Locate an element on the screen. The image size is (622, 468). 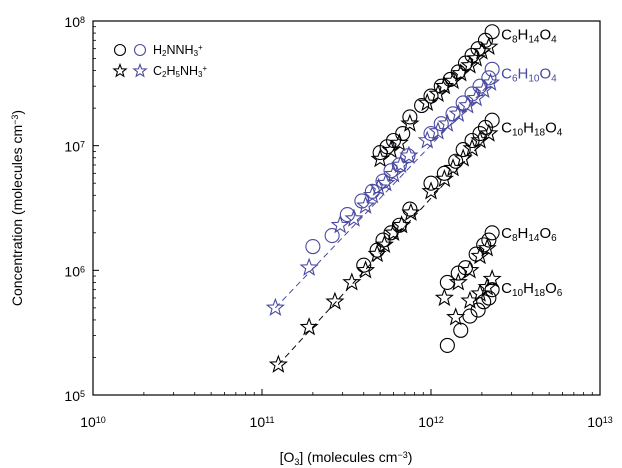
x-axis-label: [O3] (molecules cm−3) is located at coordinates (346, 458).